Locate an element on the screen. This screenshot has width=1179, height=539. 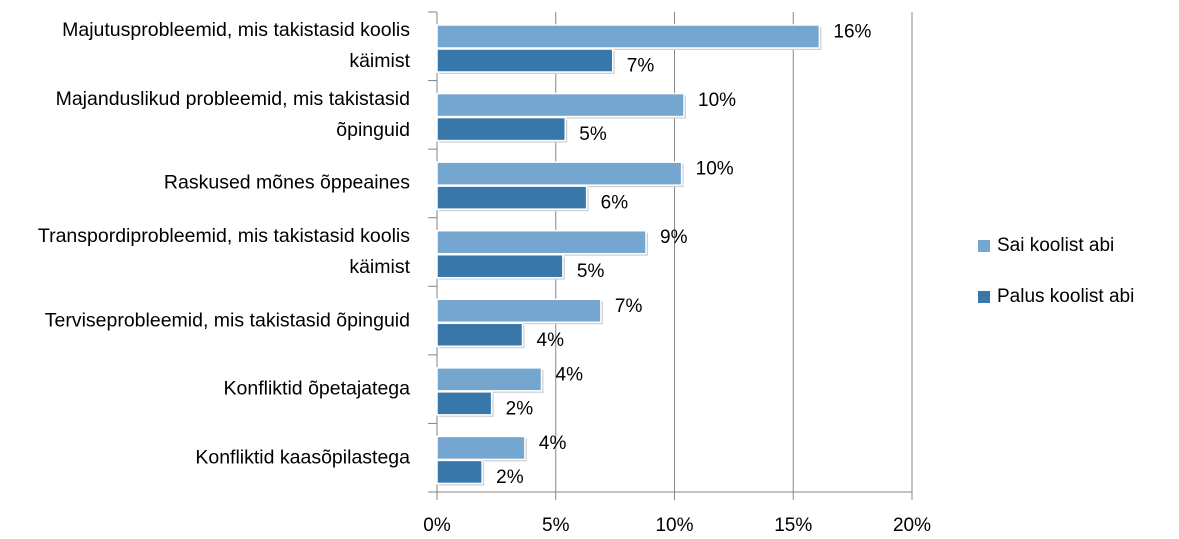
category-label: Raskused mõnes õppeaines is located at coordinates (286, 182).